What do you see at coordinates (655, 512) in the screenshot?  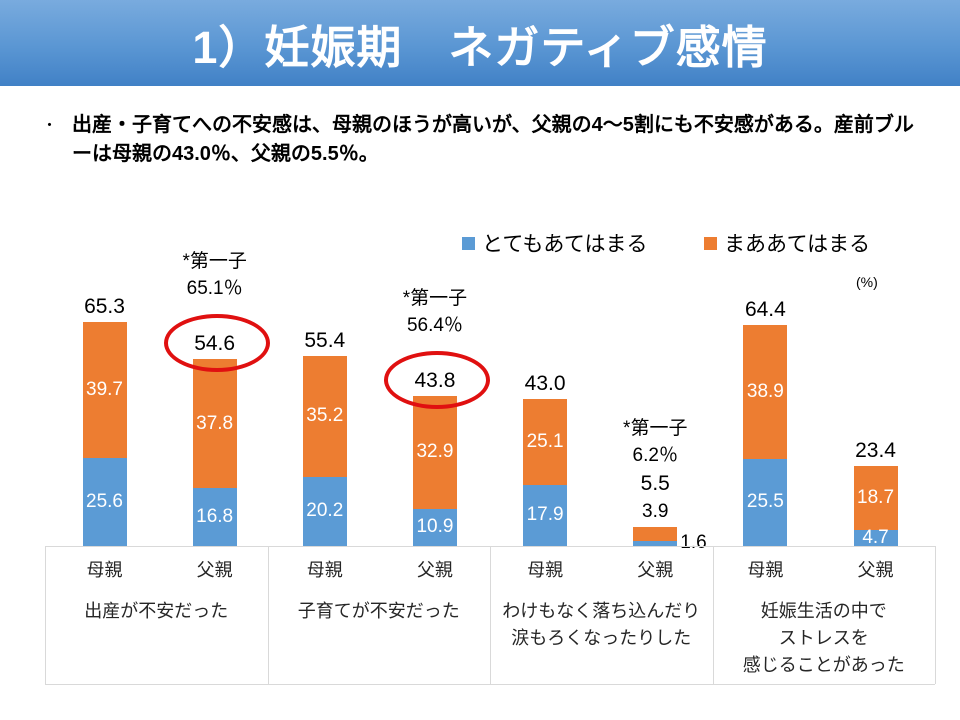 I see `segment-value-maa: 3.9` at bounding box center [655, 512].